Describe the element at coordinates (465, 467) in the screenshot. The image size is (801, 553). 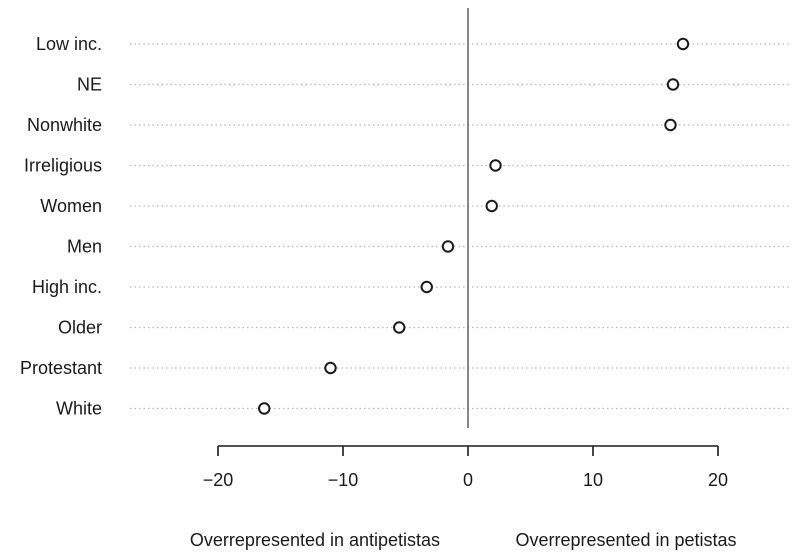
I see `x-axis: −20 −10 0 10 20` at that location.